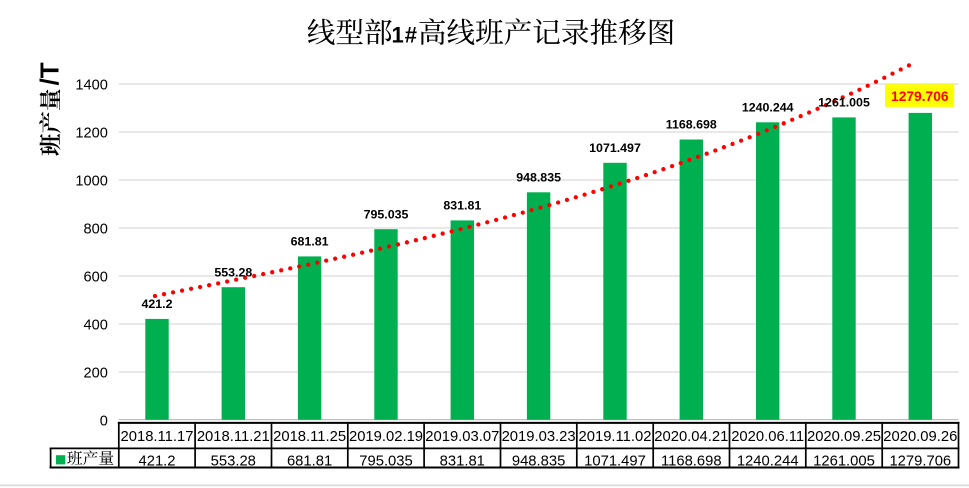 The image size is (969, 488). I want to click on svg-text: 2020.09.26, so click(920, 437).